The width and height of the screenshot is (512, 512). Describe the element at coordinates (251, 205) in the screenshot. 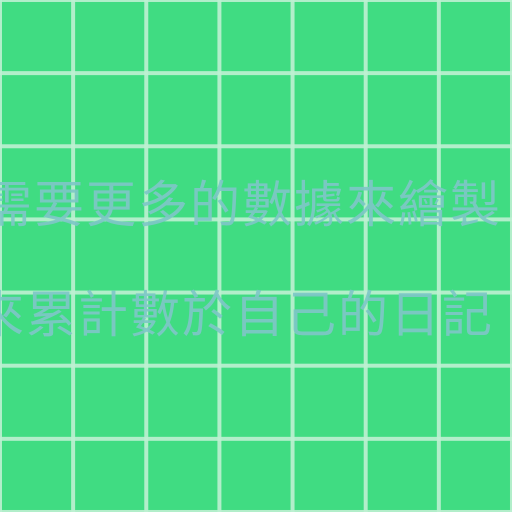

I see `text-line-1: 需要更多的數據來繪製` at that location.